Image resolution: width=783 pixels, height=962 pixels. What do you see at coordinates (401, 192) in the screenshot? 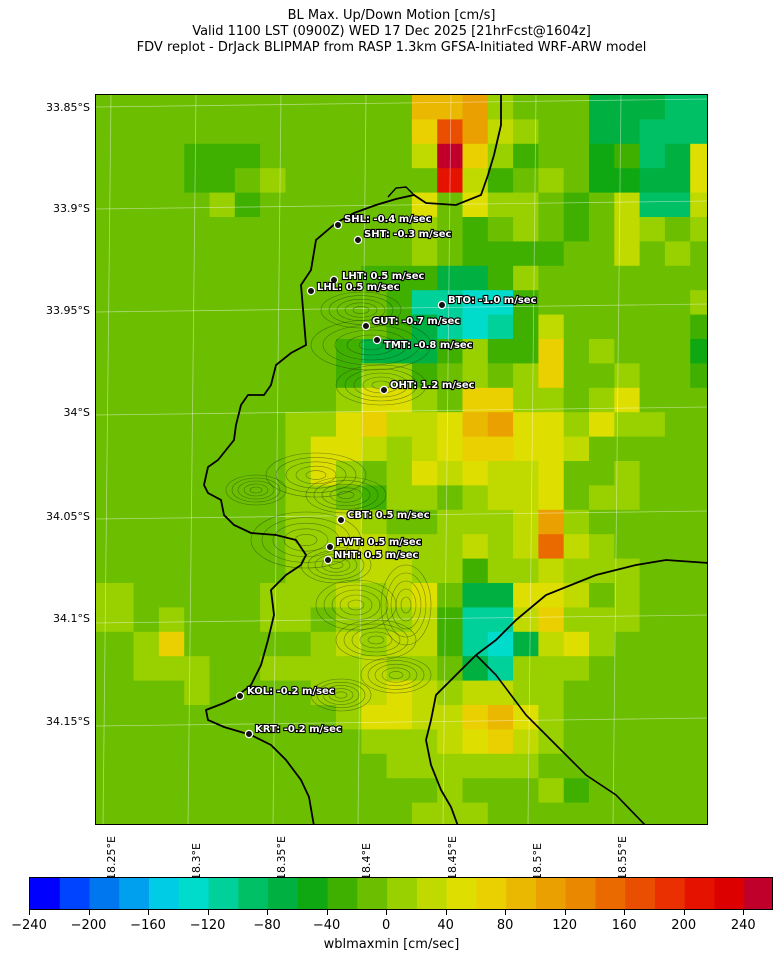
I see `coastline-detail` at bounding box center [401, 192].